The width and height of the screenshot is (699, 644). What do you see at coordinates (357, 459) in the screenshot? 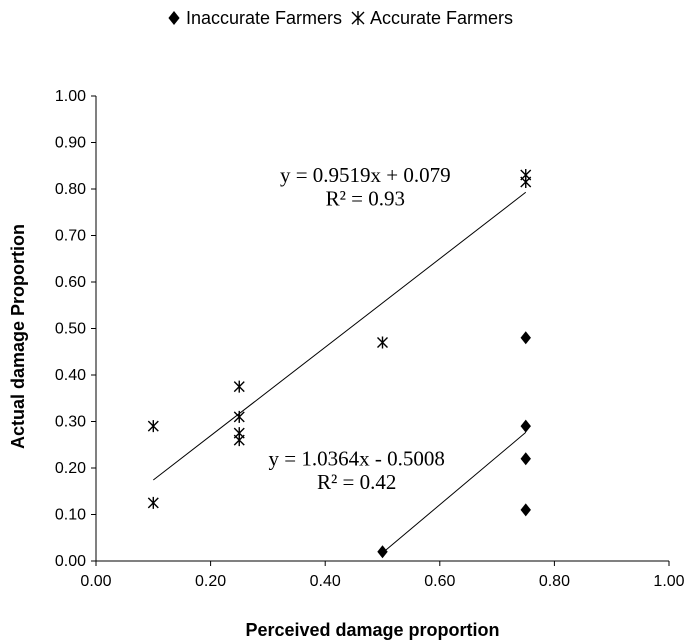
I see `trendline-equation: y = 1.0364x - 0.5008` at bounding box center [357, 459].